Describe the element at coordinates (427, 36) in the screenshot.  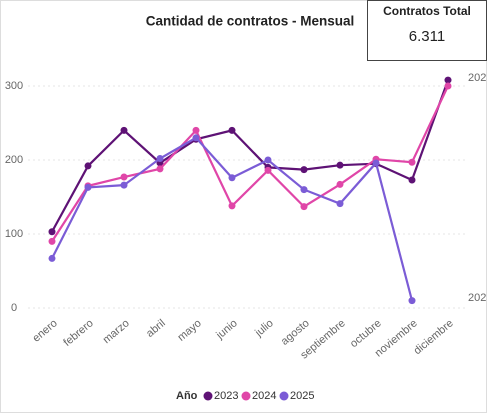
I see `kpi-value: 6.311` at that location.